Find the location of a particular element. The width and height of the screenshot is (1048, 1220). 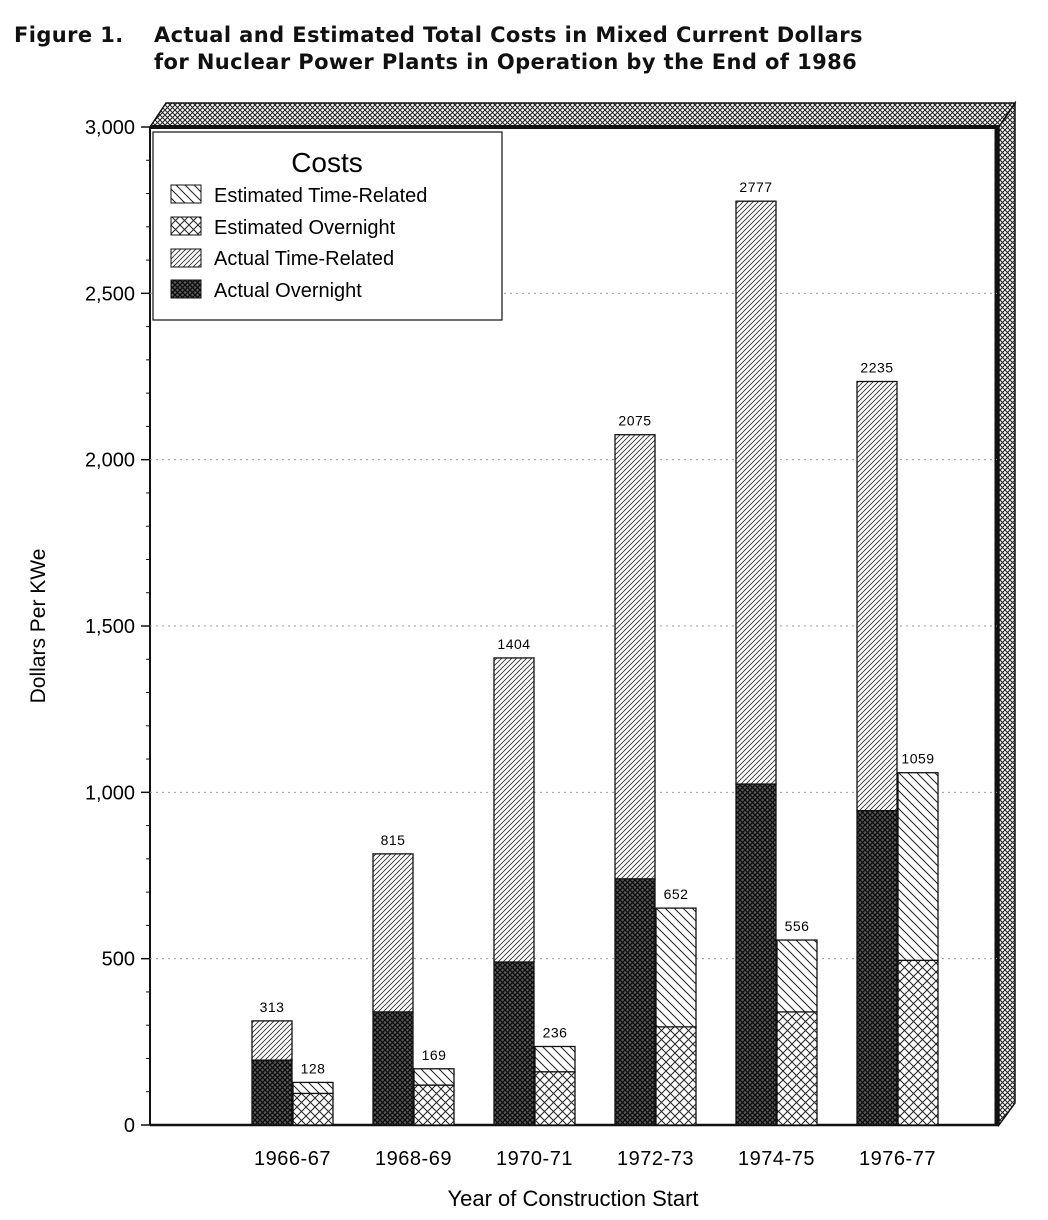

y-axis-ticks: 0 500 1,000 1,500 2,000 2,500 3,000 is located at coordinates (117, 627).